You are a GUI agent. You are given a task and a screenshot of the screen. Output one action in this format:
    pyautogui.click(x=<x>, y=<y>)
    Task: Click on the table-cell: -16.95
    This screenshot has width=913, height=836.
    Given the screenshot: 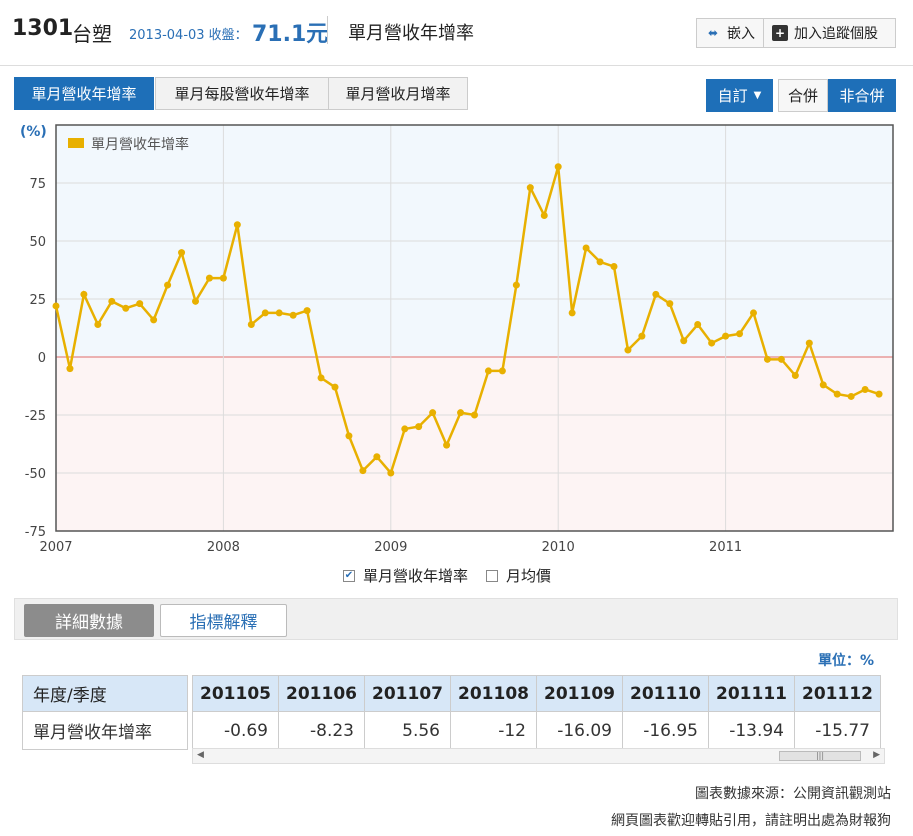 What is the action you would take?
    pyautogui.click(x=665, y=730)
    